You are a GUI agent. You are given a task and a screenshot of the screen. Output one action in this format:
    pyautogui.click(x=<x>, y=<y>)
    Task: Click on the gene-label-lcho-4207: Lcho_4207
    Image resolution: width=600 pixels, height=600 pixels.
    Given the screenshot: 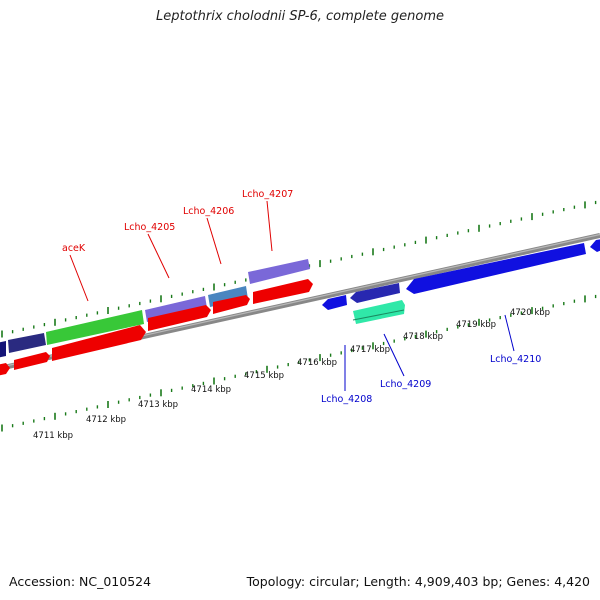 What is the action you would take?
    pyautogui.click(x=267, y=194)
    